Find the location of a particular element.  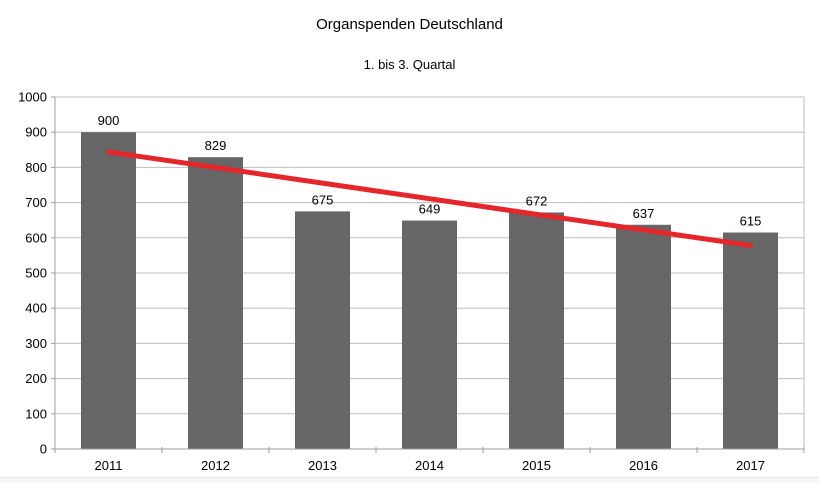

y-axis-label-700: 700 is located at coordinates (36, 202).